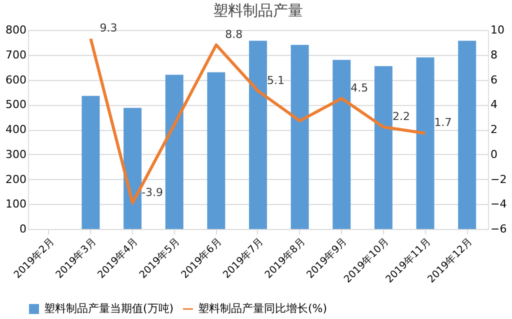  Describe the element at coordinates (401, 117) in the screenshot. I see `data-label: 2.2` at that location.